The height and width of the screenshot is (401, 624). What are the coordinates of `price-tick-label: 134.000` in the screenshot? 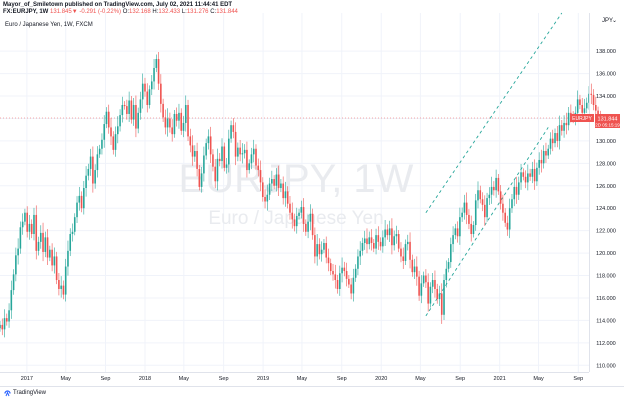 It's located at (606, 97).